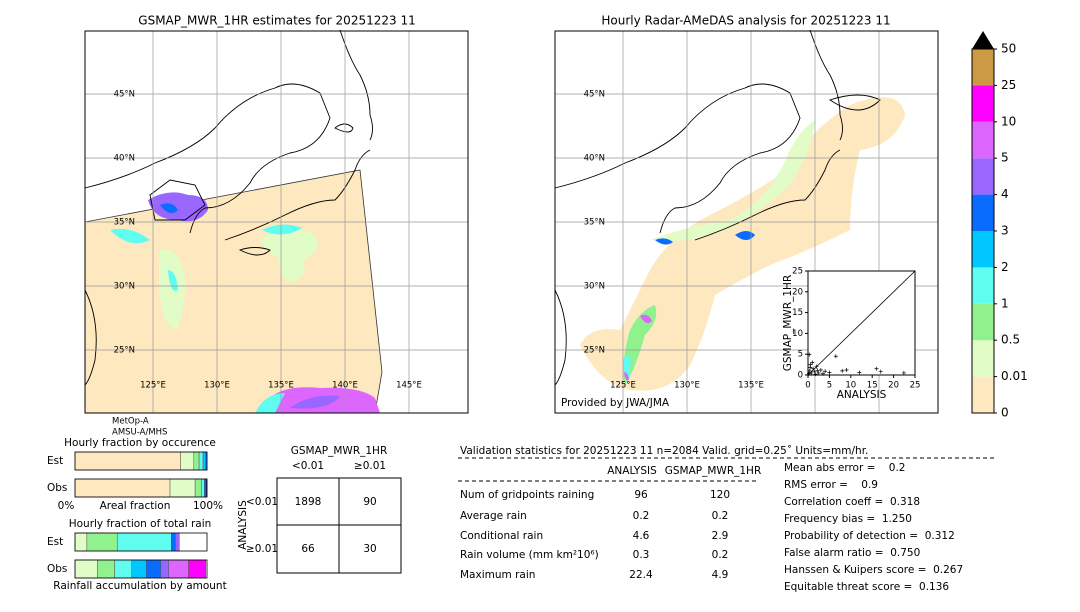  Describe the element at coordinates (276, 21) in the screenshot. I see `map-title: GSMAP_MWR_1HR estimates for 20251223 11` at that location.